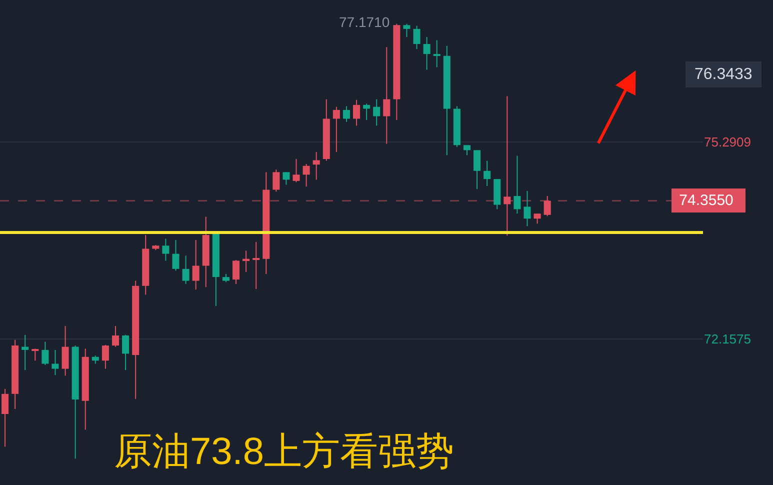  Describe the element at coordinates (708, 200) in the screenshot. I see `ref-line-label: 74.3550` at that location.